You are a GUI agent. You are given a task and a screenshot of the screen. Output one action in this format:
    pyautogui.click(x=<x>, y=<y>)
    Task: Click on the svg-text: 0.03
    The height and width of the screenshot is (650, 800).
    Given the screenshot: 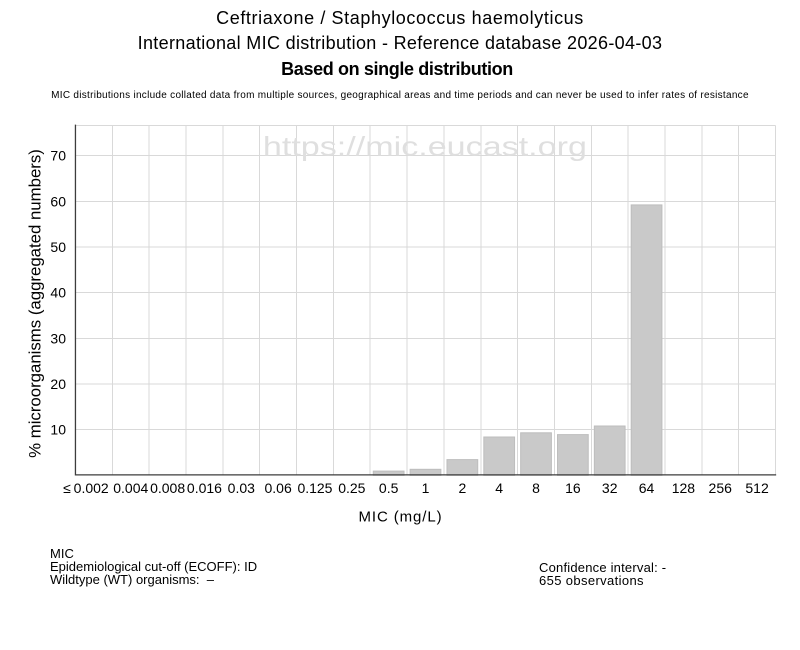 What is the action you would take?
    pyautogui.click(x=241, y=488)
    